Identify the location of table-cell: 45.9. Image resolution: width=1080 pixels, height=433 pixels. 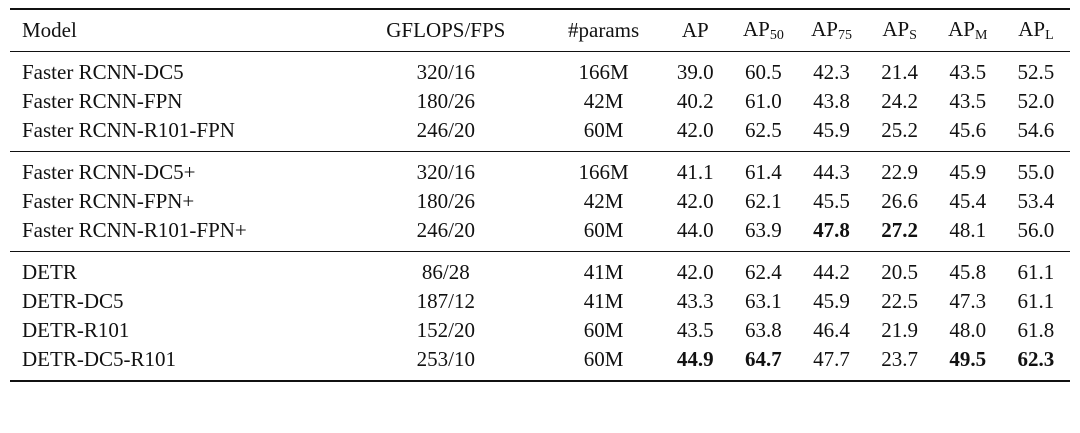
(831, 301).